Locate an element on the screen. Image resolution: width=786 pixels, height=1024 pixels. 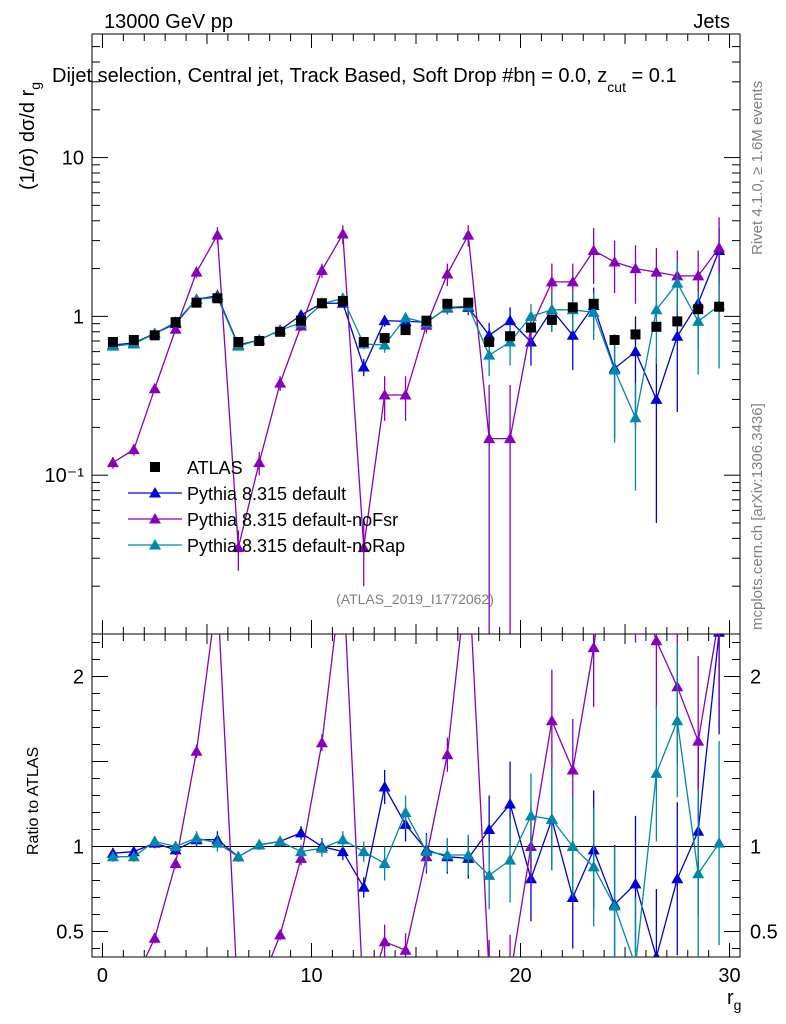
x-axis-label: rg is located at coordinates (734, 1000).